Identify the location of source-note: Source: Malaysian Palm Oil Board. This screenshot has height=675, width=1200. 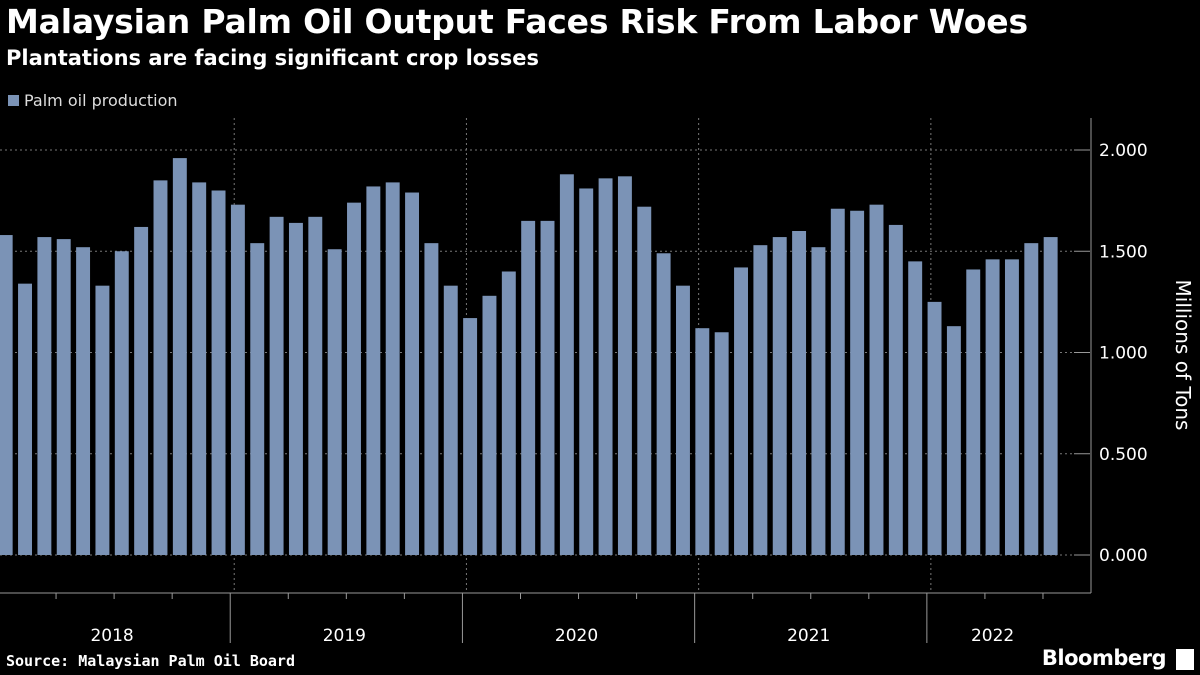
(150, 661).